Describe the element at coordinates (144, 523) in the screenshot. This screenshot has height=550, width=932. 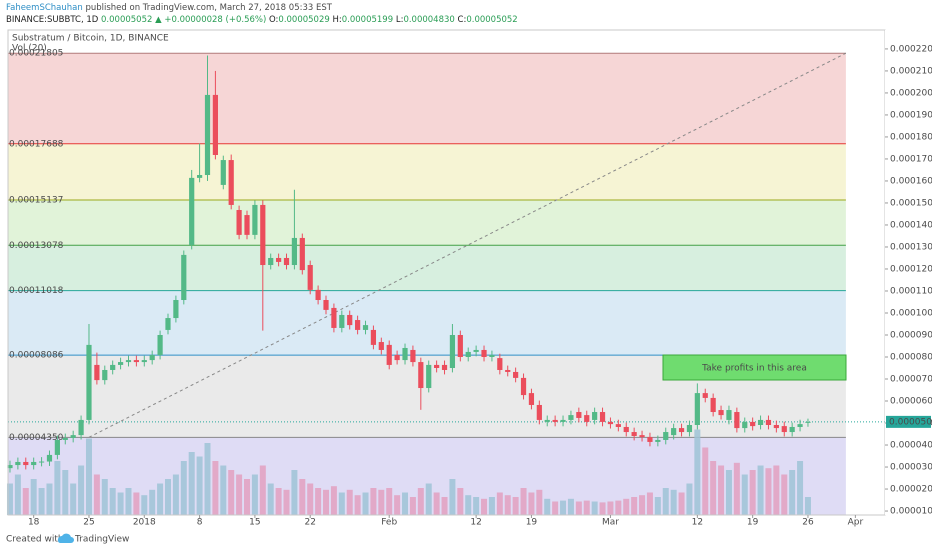
I see `x-tick-label: 2018` at that location.